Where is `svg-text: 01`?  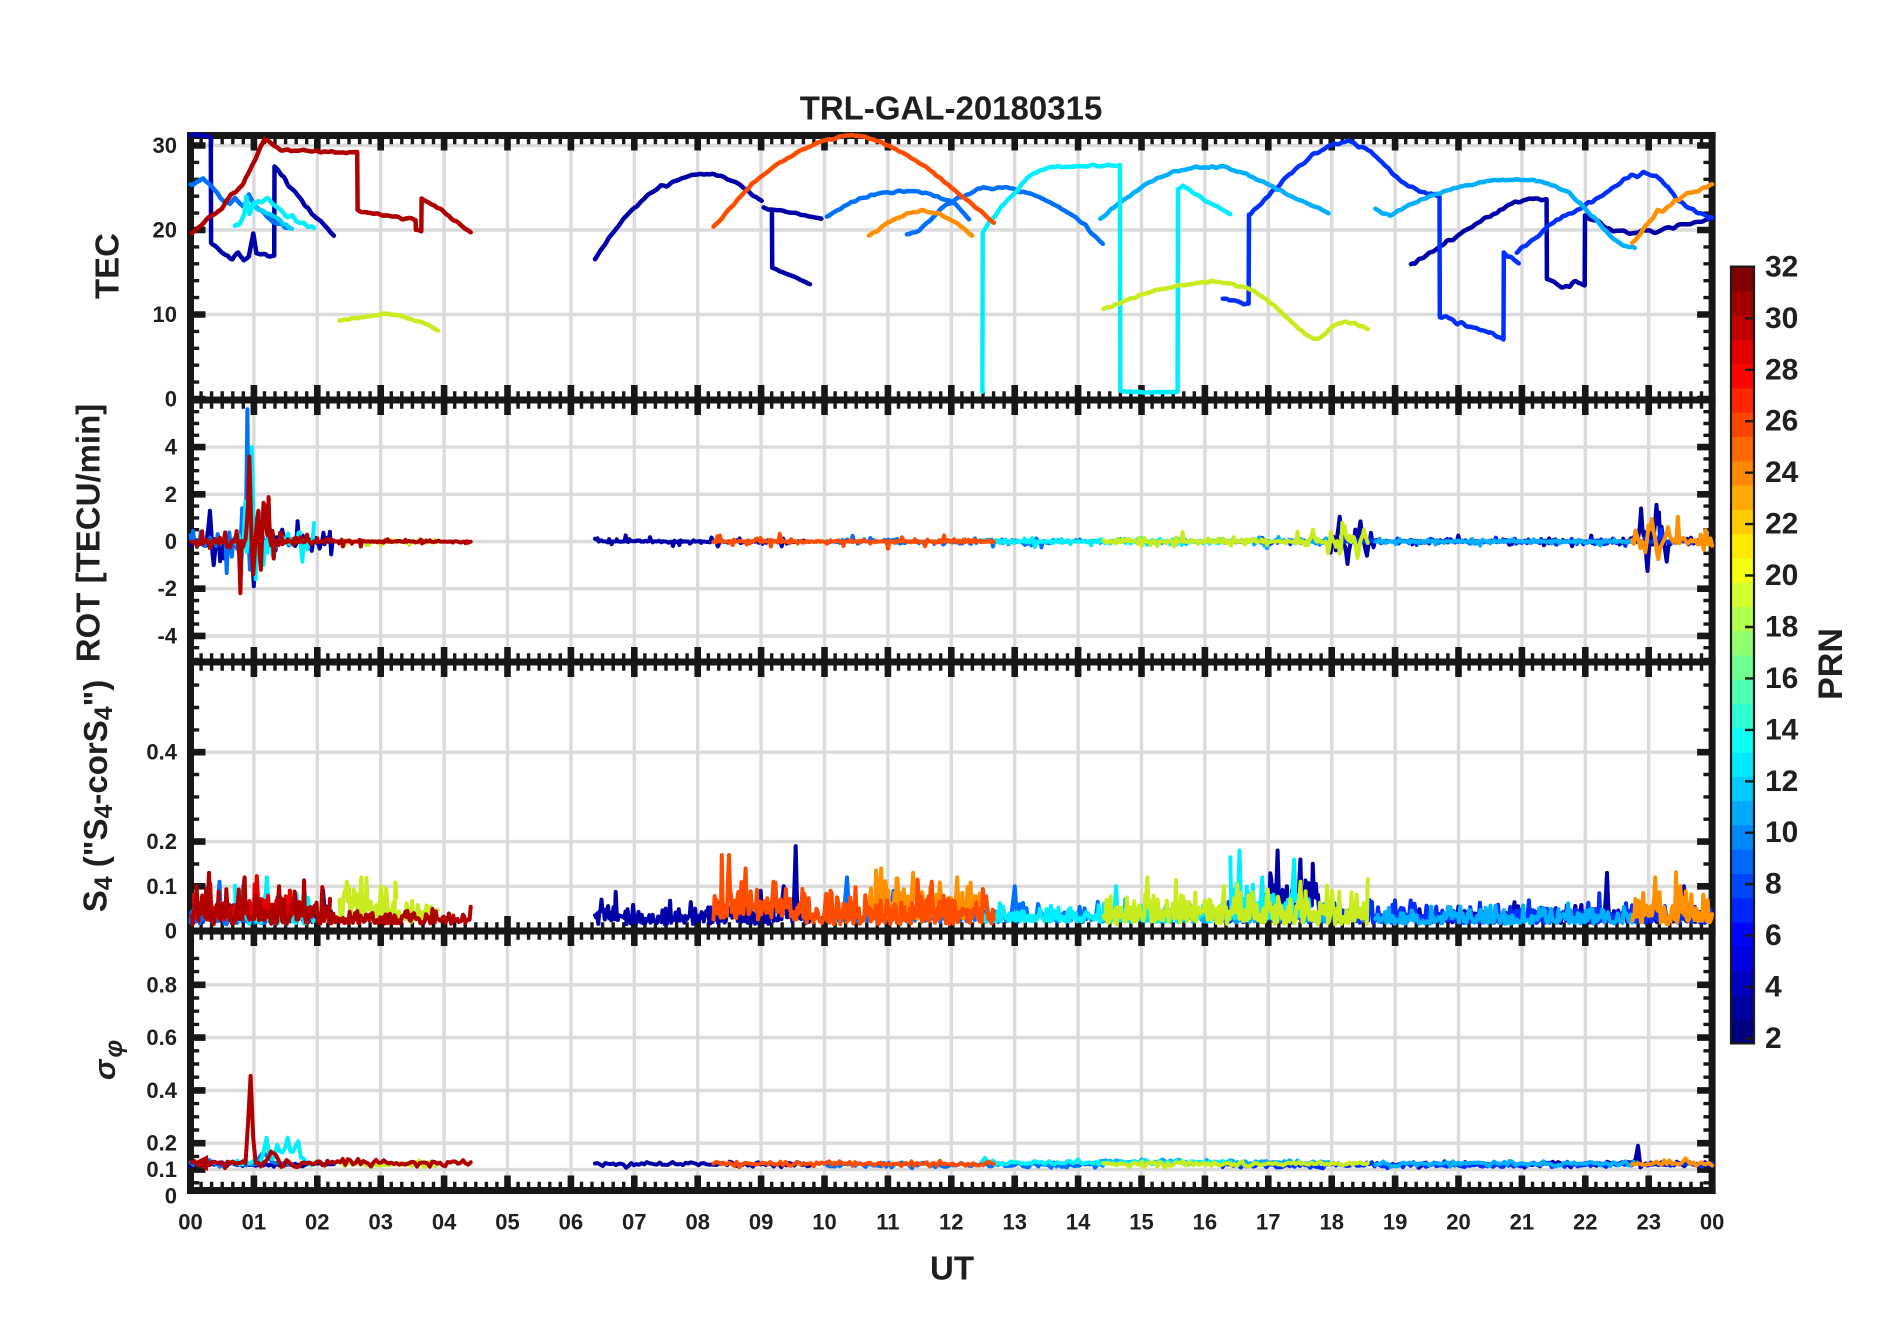
svg-text: 01 is located at coordinates (254, 1222).